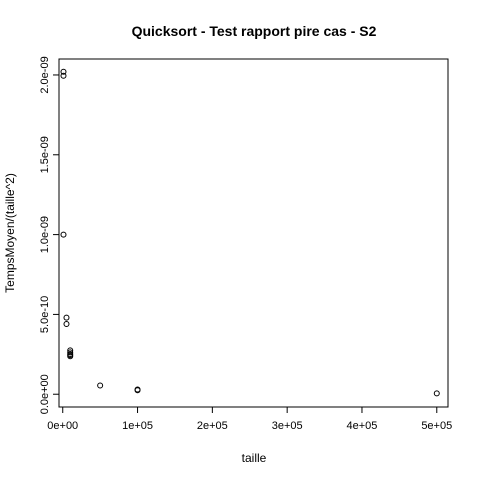 This screenshot has width=480, height=480. I want to click on y-tick-label: 0.0e+00, so click(45, 394).